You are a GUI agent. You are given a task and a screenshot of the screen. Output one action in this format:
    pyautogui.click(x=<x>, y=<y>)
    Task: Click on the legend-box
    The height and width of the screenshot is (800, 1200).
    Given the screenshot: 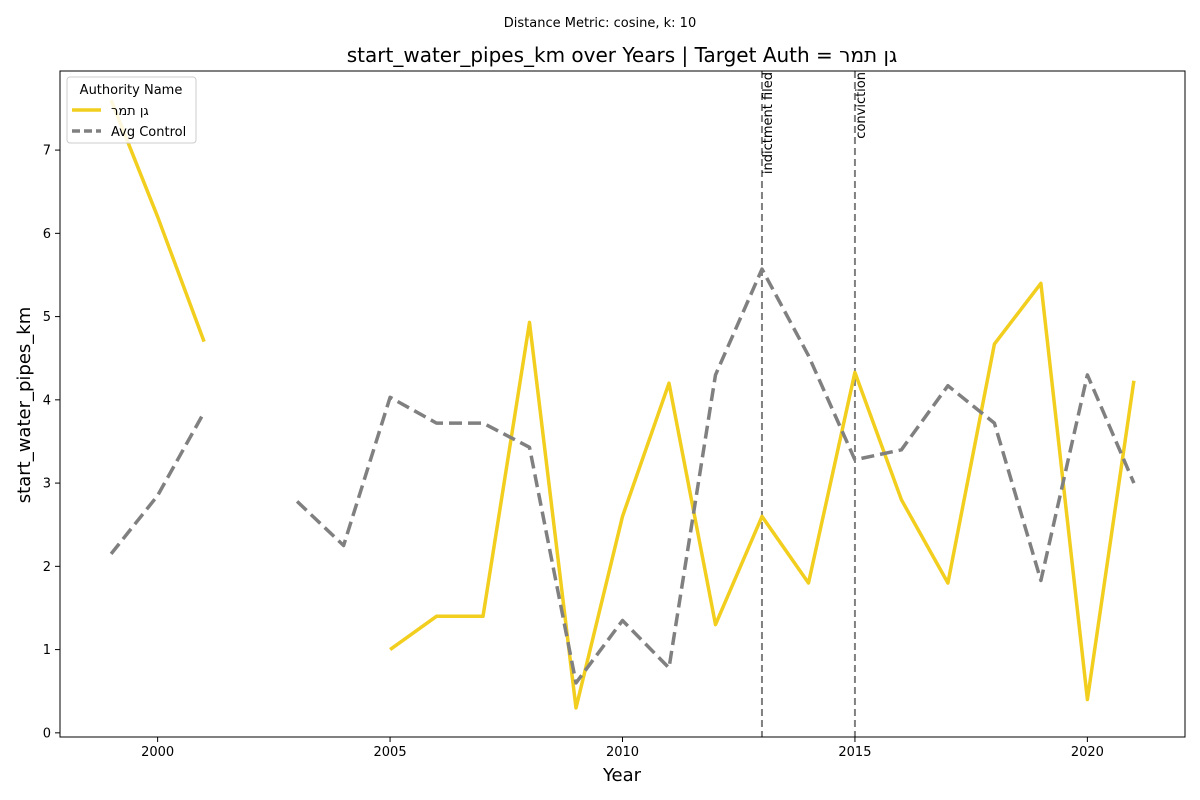 What is the action you would take?
    pyautogui.click(x=131, y=110)
    